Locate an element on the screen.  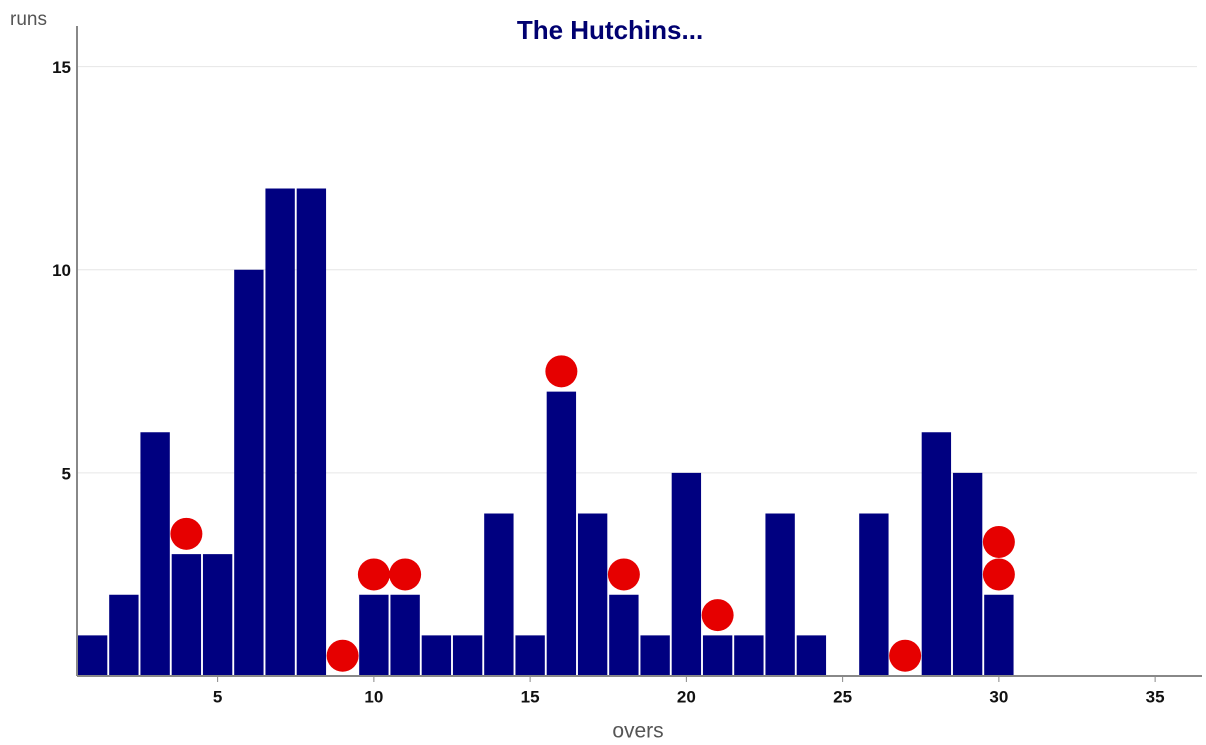
y-tick-label: 15 is located at coordinates (61, 67).